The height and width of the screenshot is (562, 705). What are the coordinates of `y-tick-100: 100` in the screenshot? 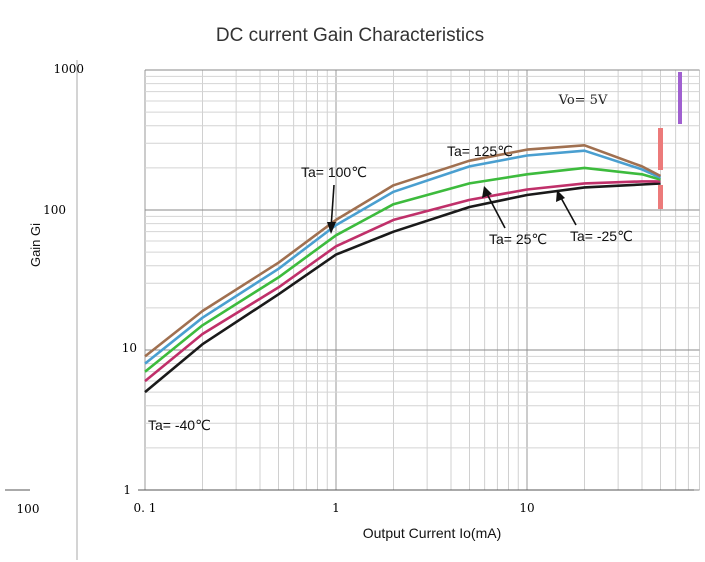 It's located at (54, 210).